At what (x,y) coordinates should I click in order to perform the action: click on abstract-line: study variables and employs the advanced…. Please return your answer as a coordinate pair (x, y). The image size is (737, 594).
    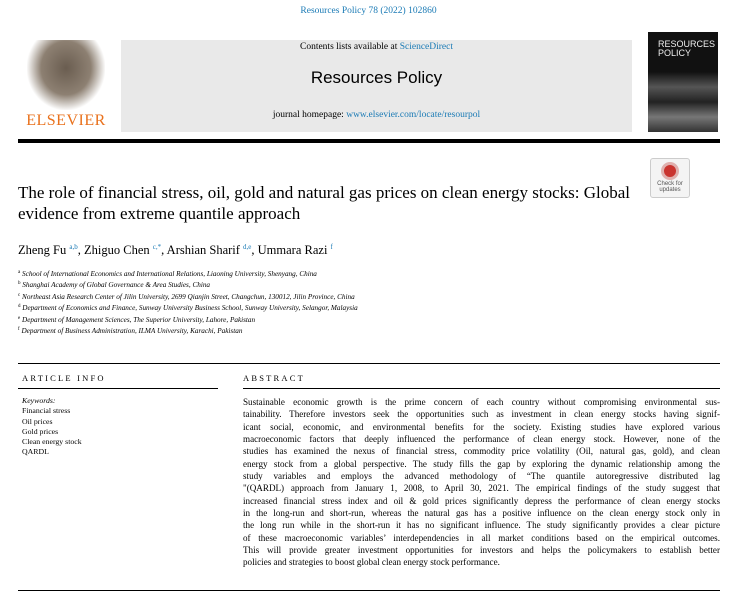
    Looking at the image, I should click on (481, 476).